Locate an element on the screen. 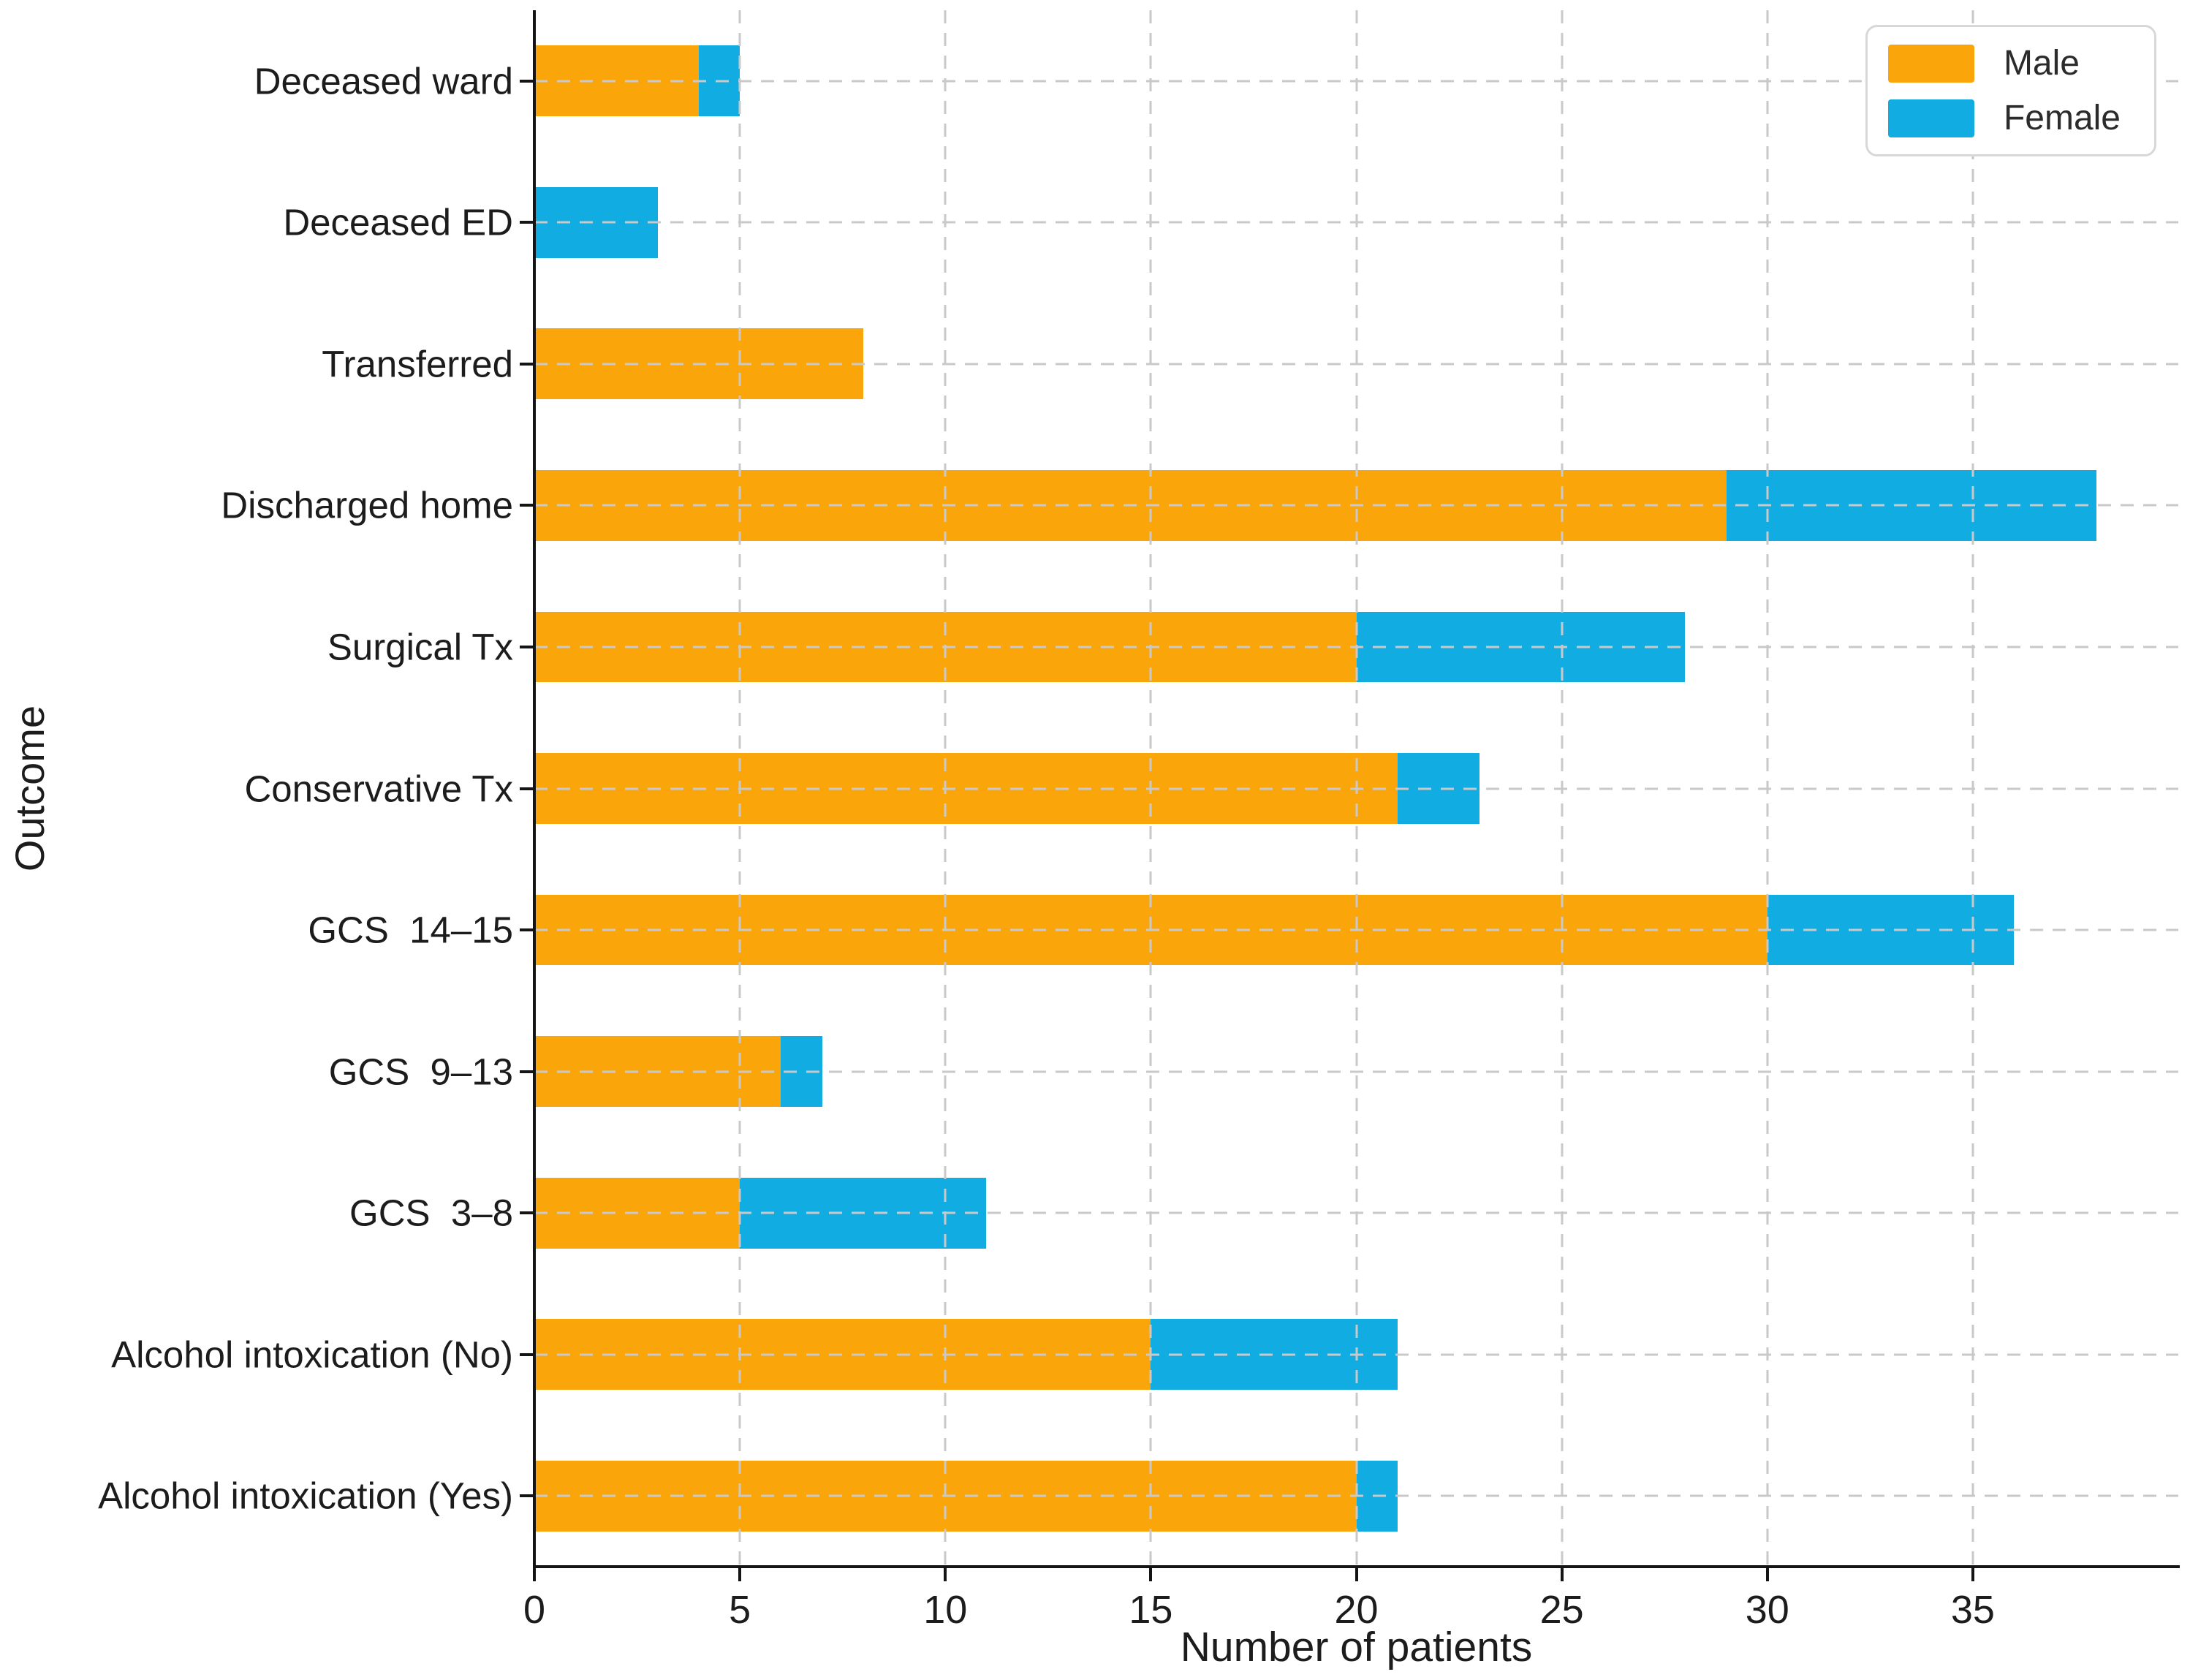 The image size is (2190, 1680). x-tick-label: 35 is located at coordinates (1973, 1610).